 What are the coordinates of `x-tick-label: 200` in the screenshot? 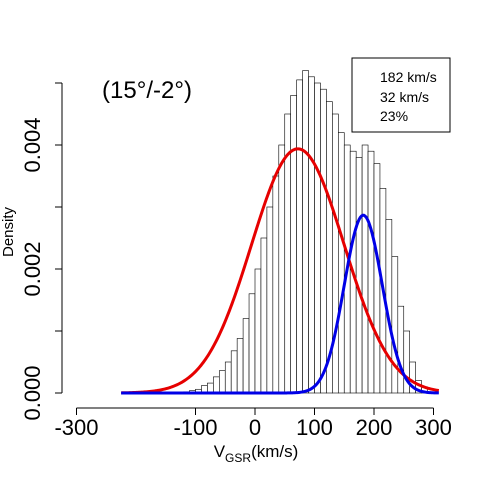 It's located at (374, 427).